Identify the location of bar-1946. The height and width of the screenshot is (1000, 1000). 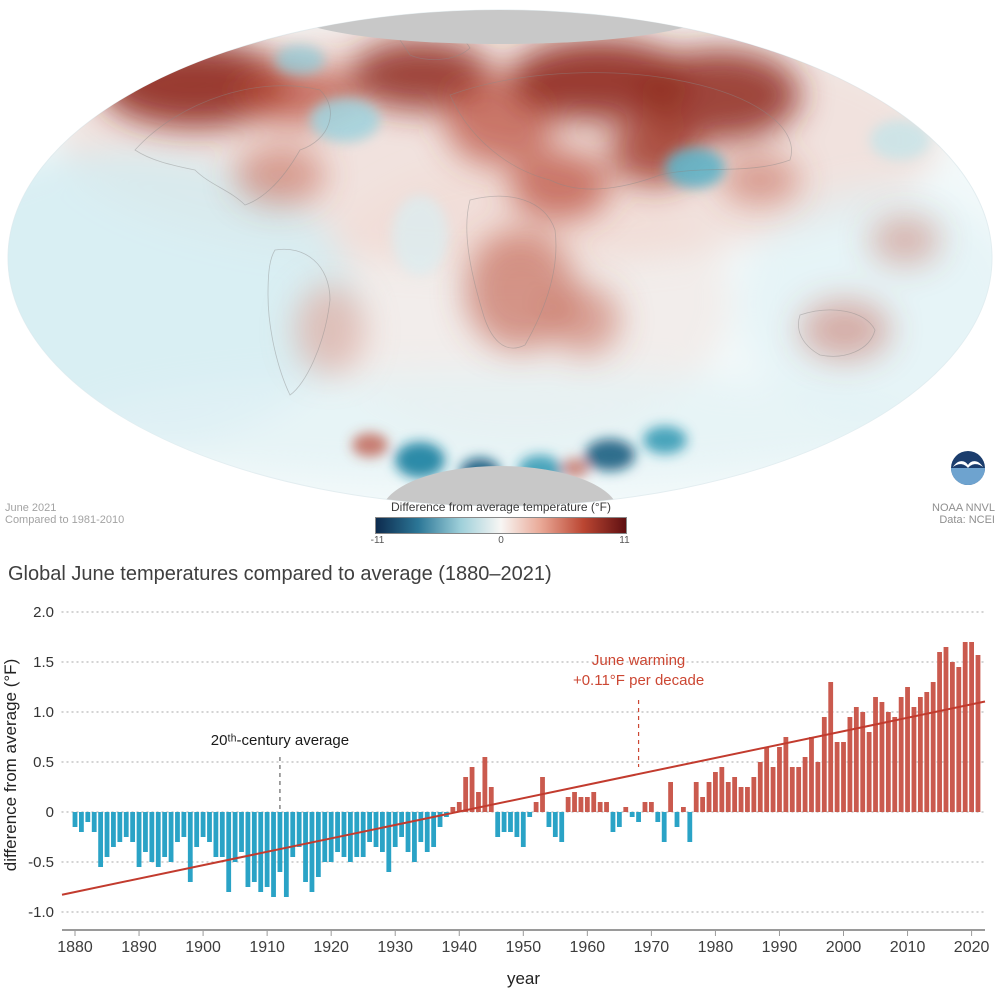
(498, 824).